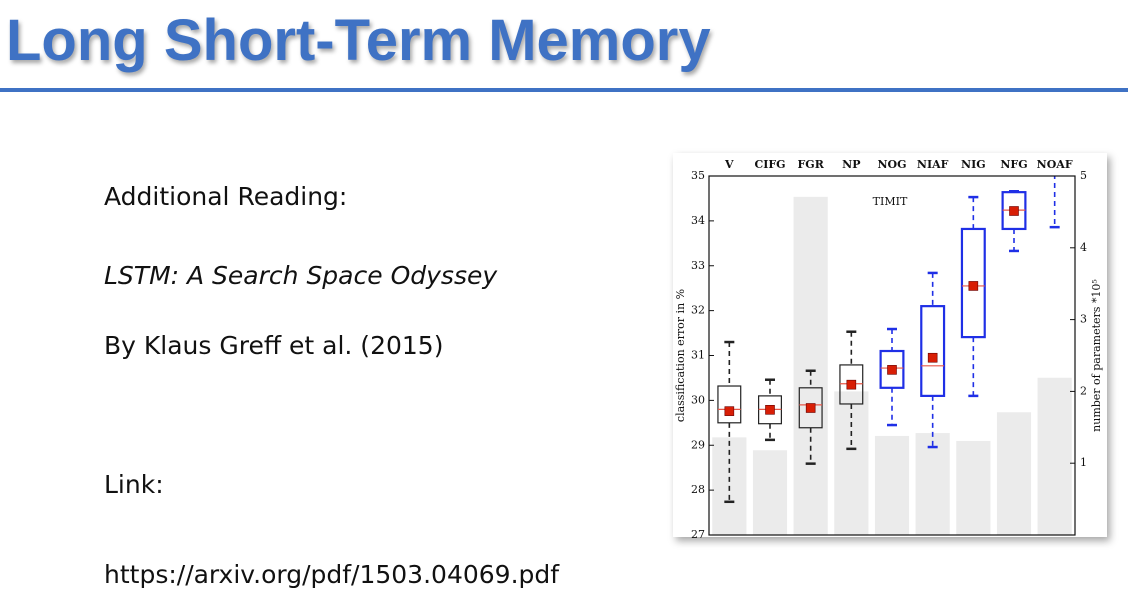 The image size is (1128, 602). I want to click on category-label: NOG, so click(891, 164).